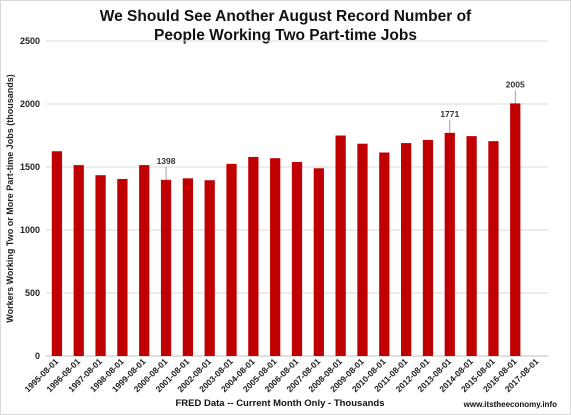 The width and height of the screenshot is (571, 415). What do you see at coordinates (30, 104) in the screenshot?
I see `y-tick-label: 2000` at bounding box center [30, 104].